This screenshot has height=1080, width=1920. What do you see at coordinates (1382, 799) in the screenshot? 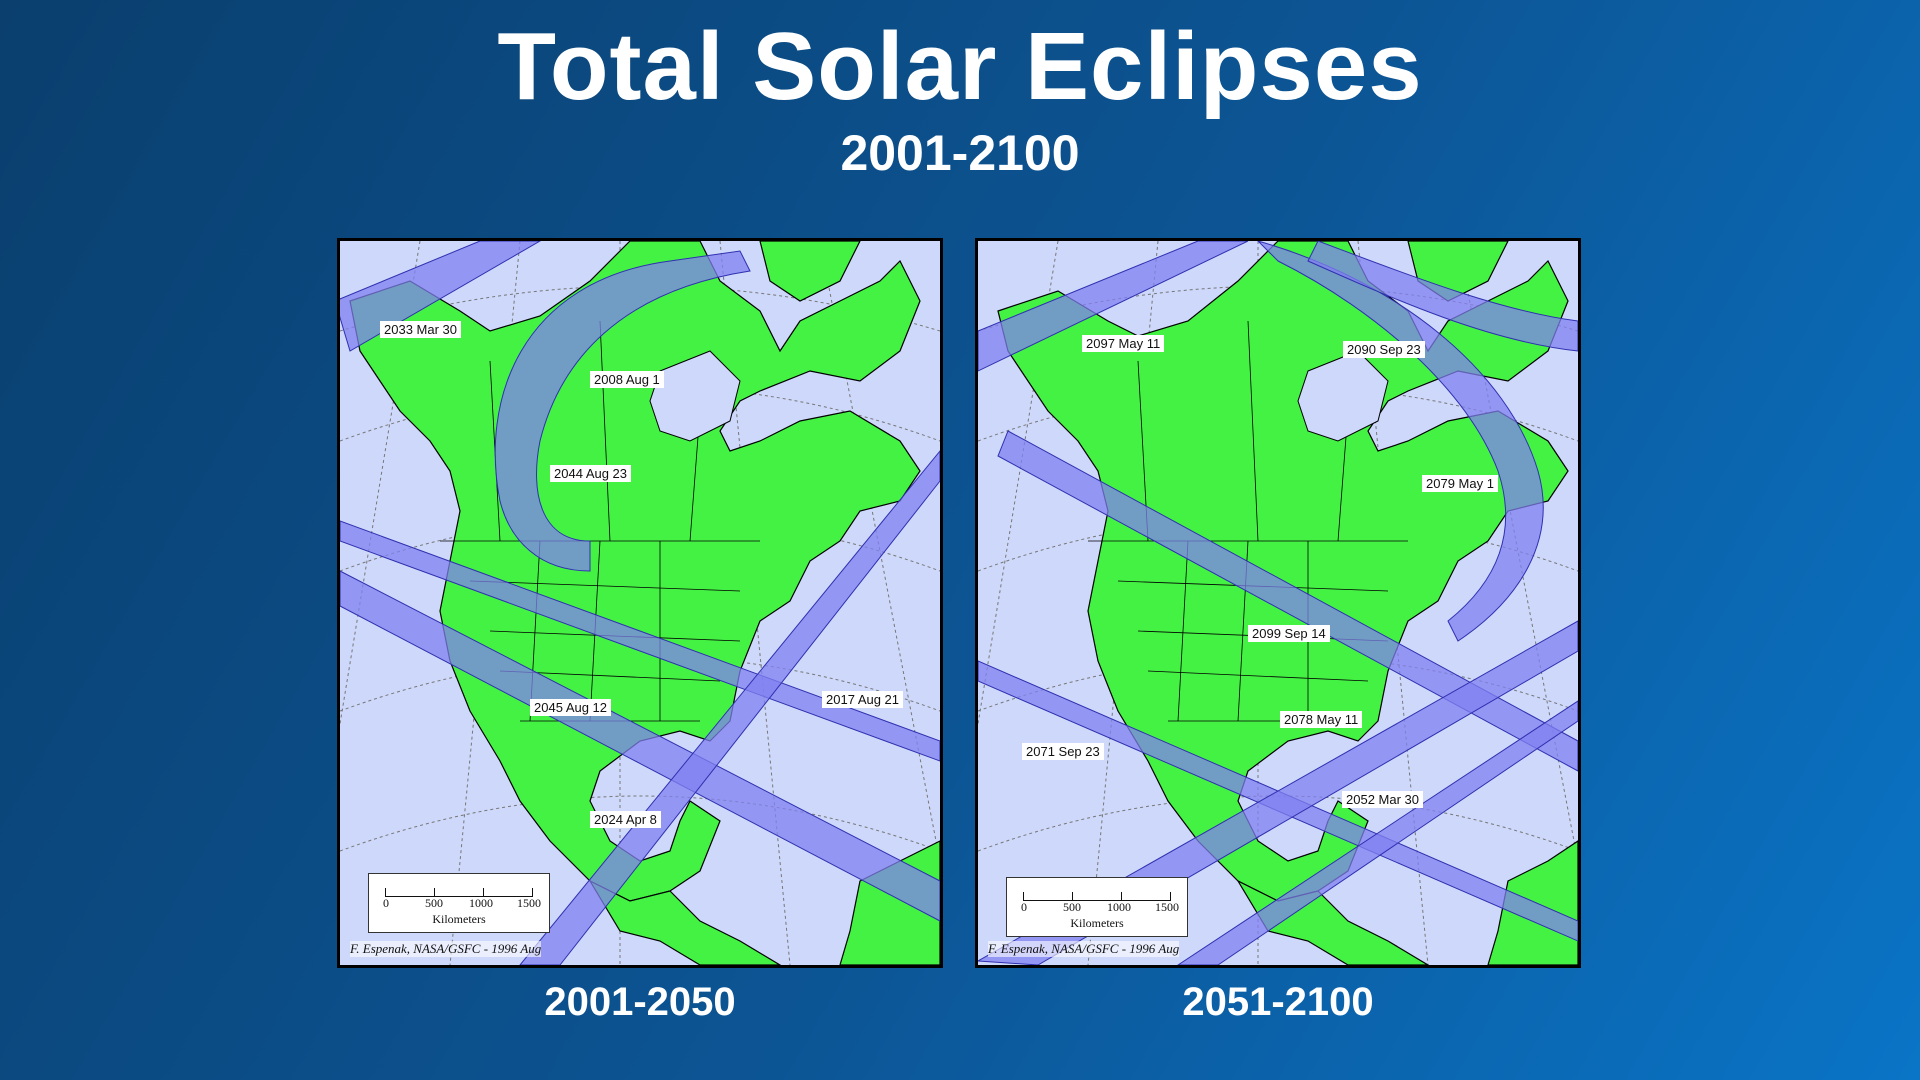
I see `eclipse-label: 2052 Mar 30` at bounding box center [1382, 799].